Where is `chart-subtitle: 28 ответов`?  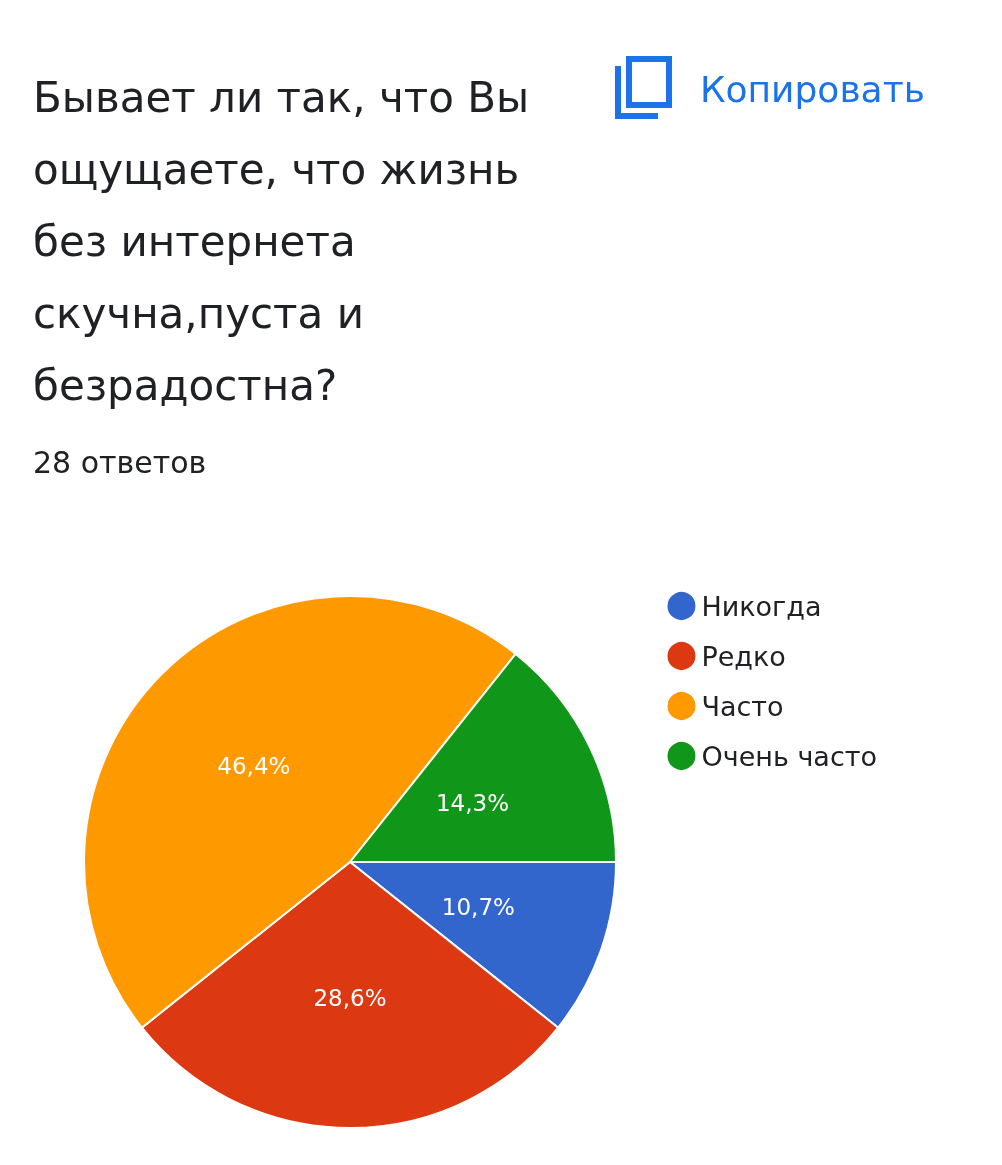
chart-subtitle: 28 ответов is located at coordinates (120, 462).